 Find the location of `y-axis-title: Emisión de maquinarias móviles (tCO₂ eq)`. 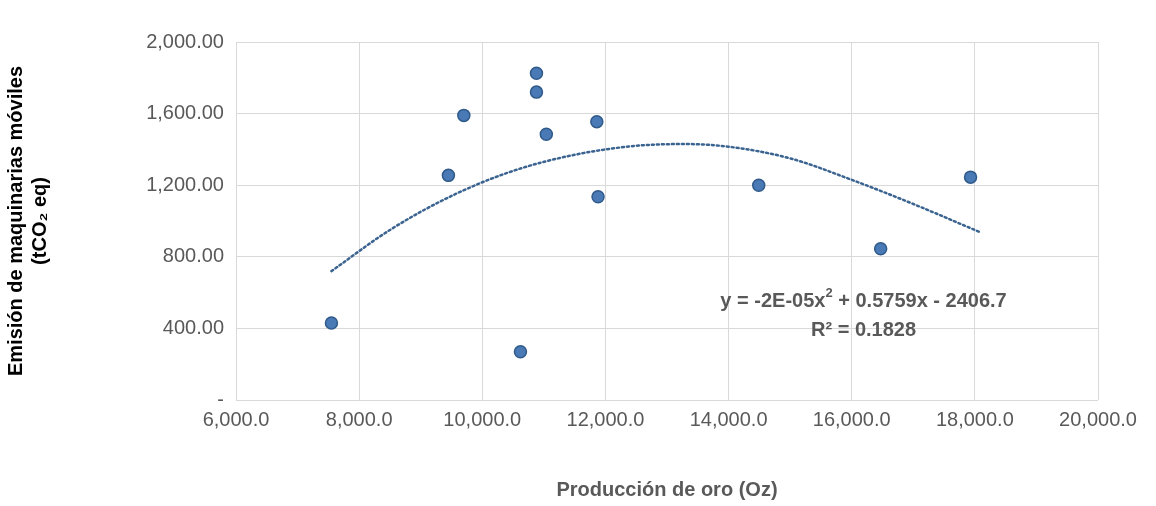

y-axis-title: Emisión de maquinarias móviles (tCO₂ eq) is located at coordinates (26, 221).